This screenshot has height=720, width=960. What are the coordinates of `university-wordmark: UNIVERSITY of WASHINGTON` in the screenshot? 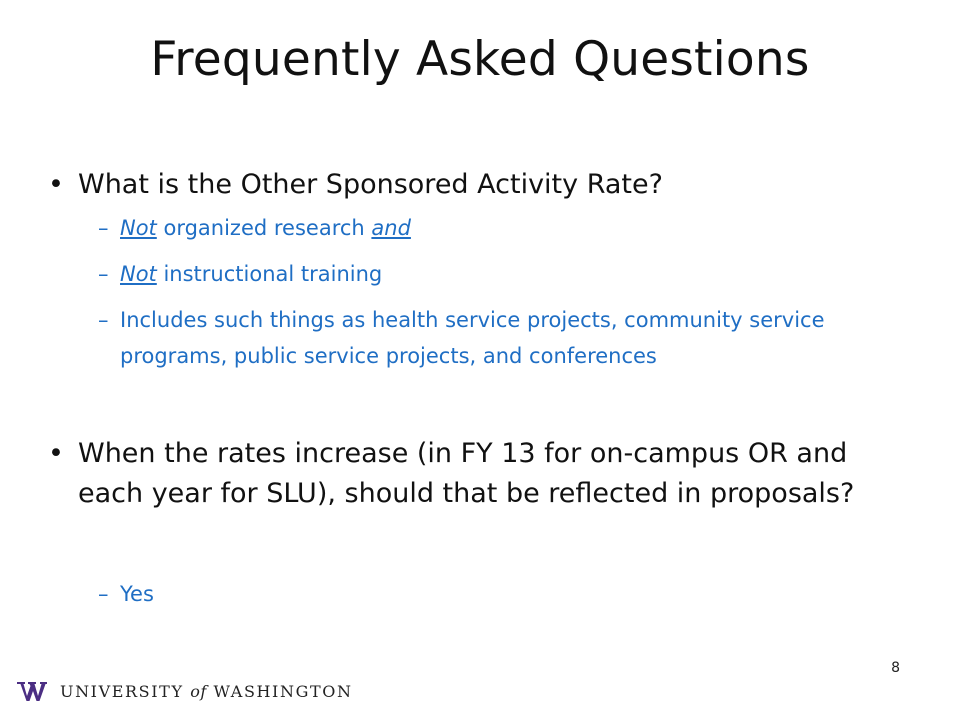 It's located at (206, 691).